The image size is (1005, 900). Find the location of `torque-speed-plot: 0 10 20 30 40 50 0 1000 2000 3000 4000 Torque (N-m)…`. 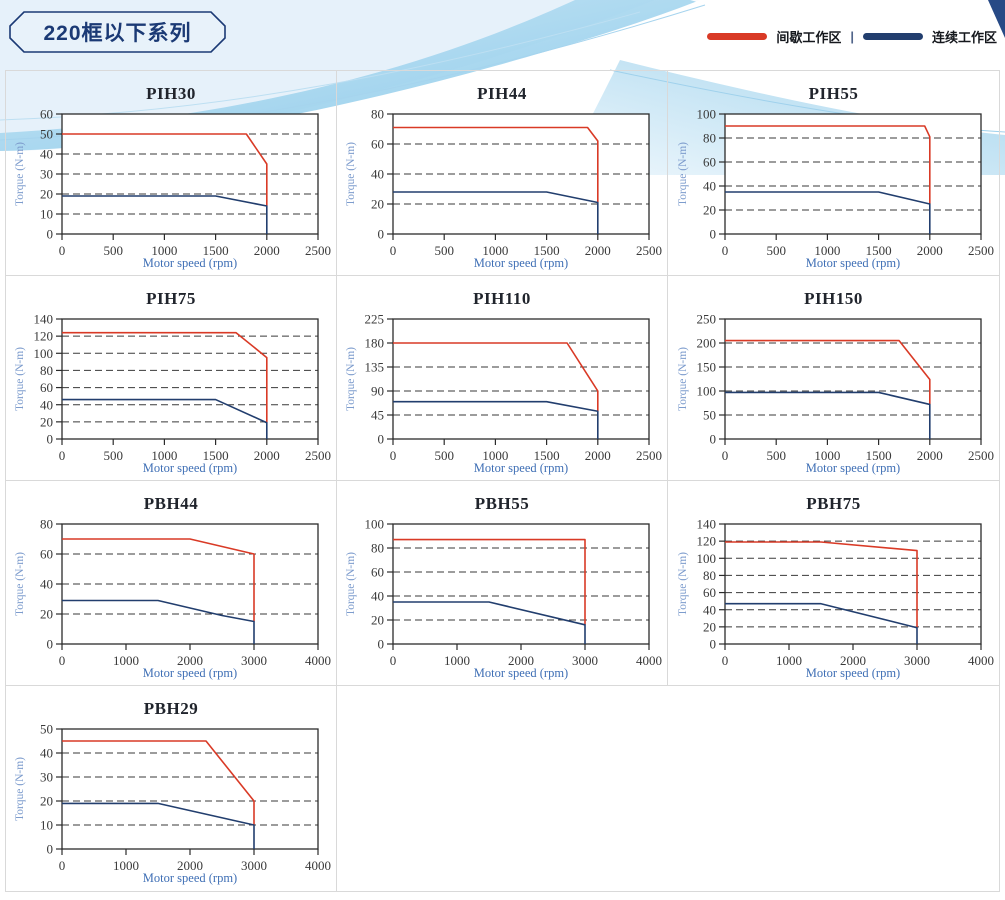

torque-speed-plot: 0 10 20 30 40 50 0 1000 2000 3000 4000 Torque (N-m)… is located at coordinates (172, 803).